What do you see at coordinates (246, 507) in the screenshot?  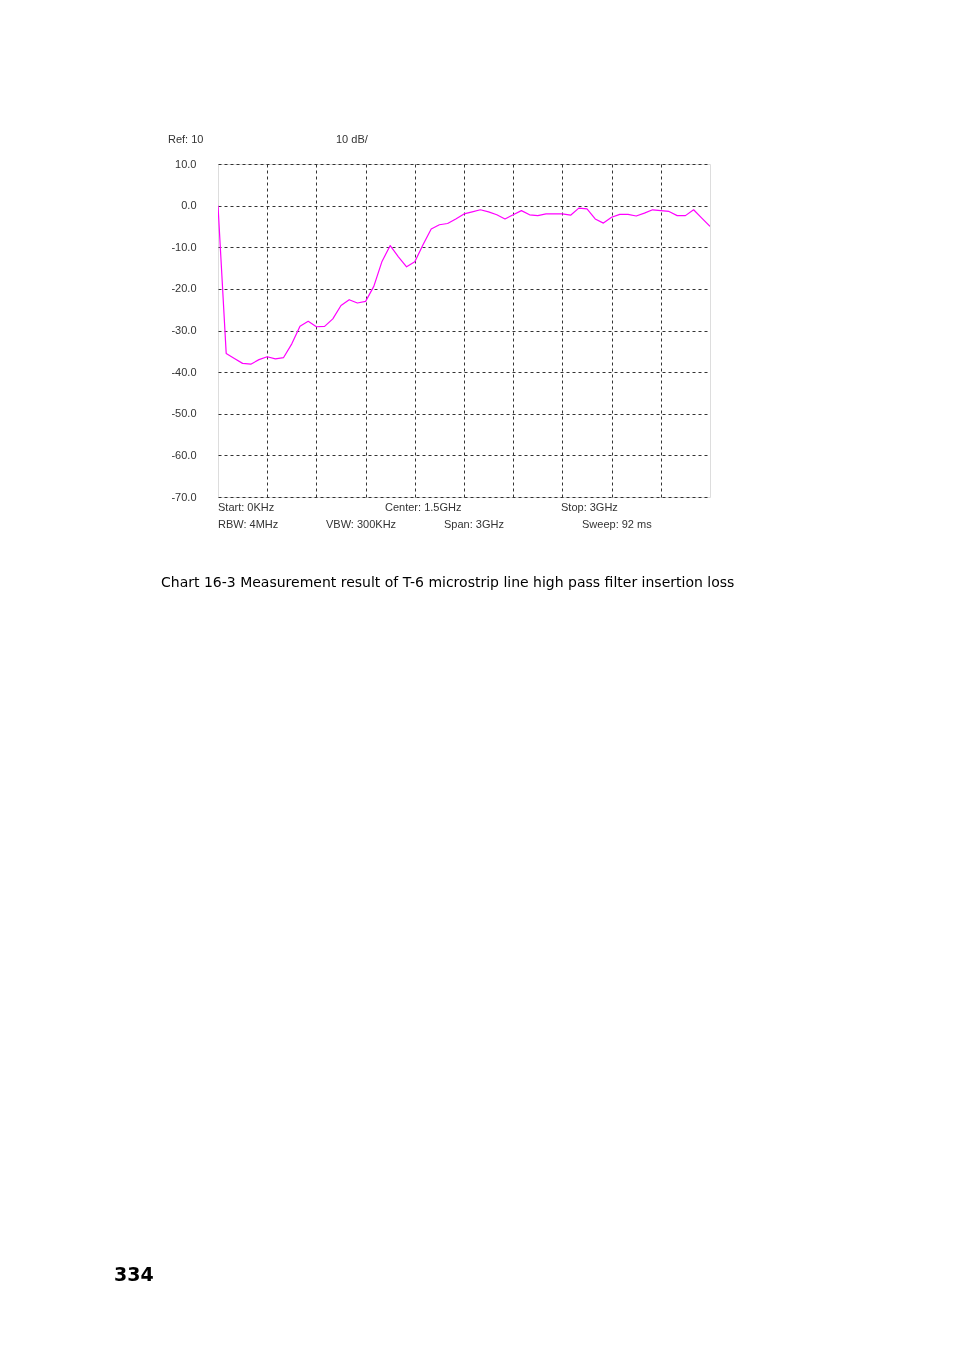 I see `text: Start: 0KHz` at bounding box center [246, 507].